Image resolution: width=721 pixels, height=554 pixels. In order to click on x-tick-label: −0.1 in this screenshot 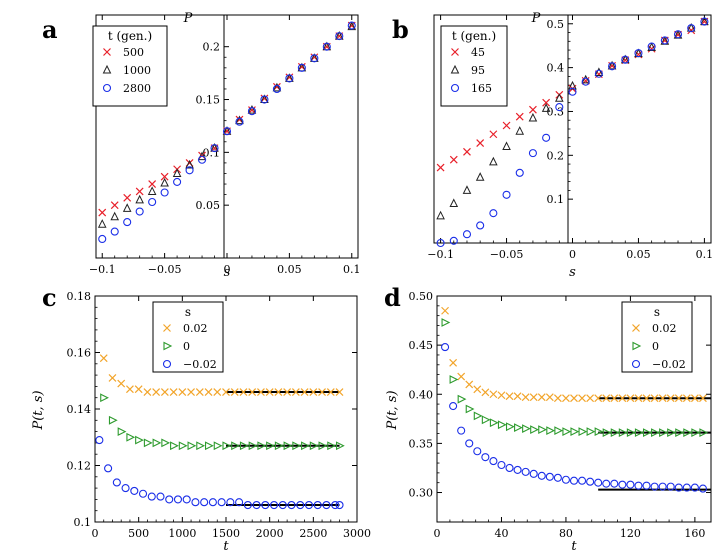, I will do `click(102, 269)`.